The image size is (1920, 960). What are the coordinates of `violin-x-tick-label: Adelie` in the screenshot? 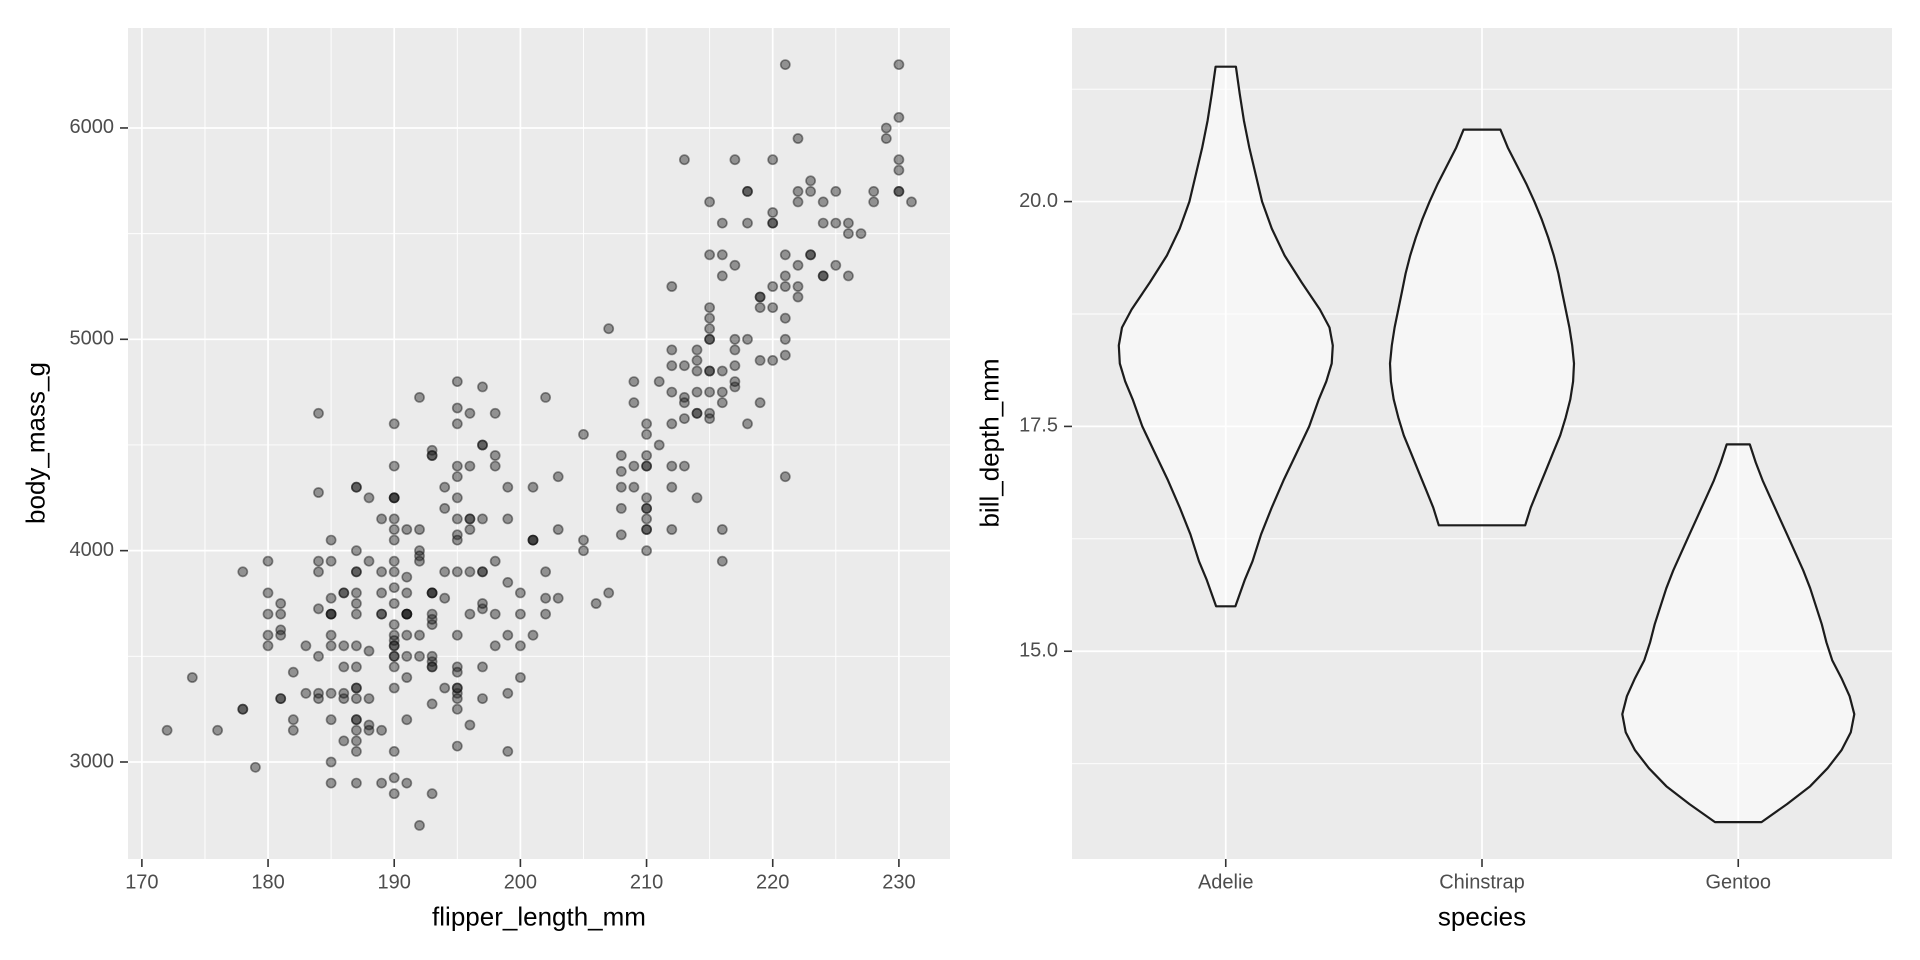 It's located at (1226, 882).